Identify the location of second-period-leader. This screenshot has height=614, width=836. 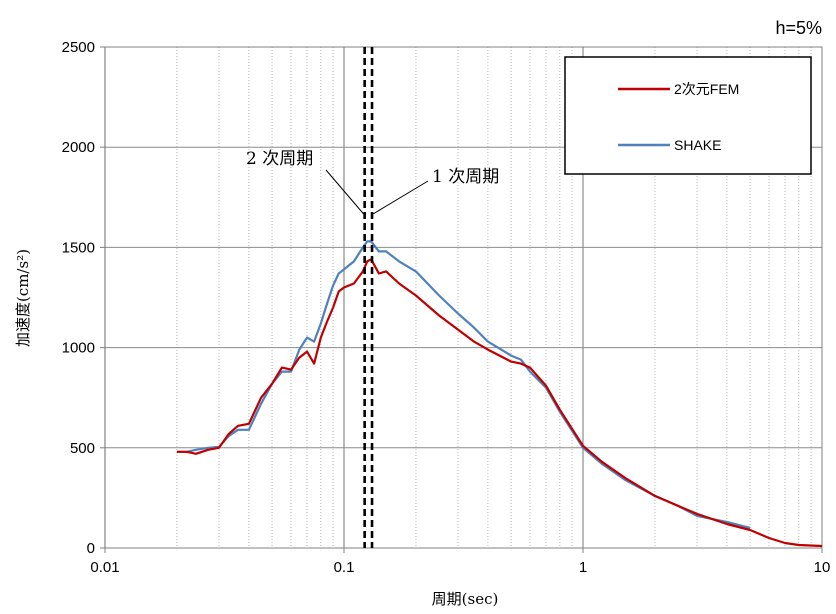
(345, 192).